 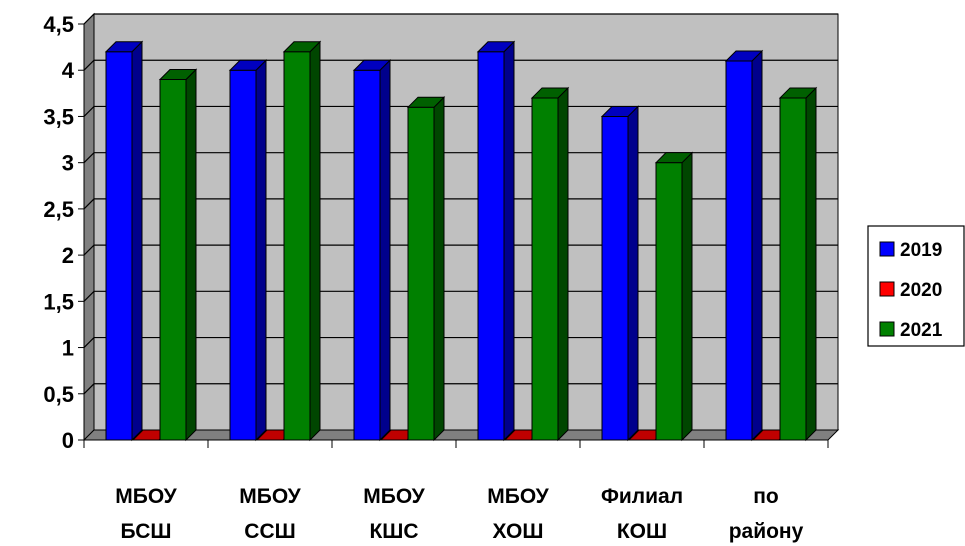 I want to click on legend-entry: 2020, so click(x=910, y=290).